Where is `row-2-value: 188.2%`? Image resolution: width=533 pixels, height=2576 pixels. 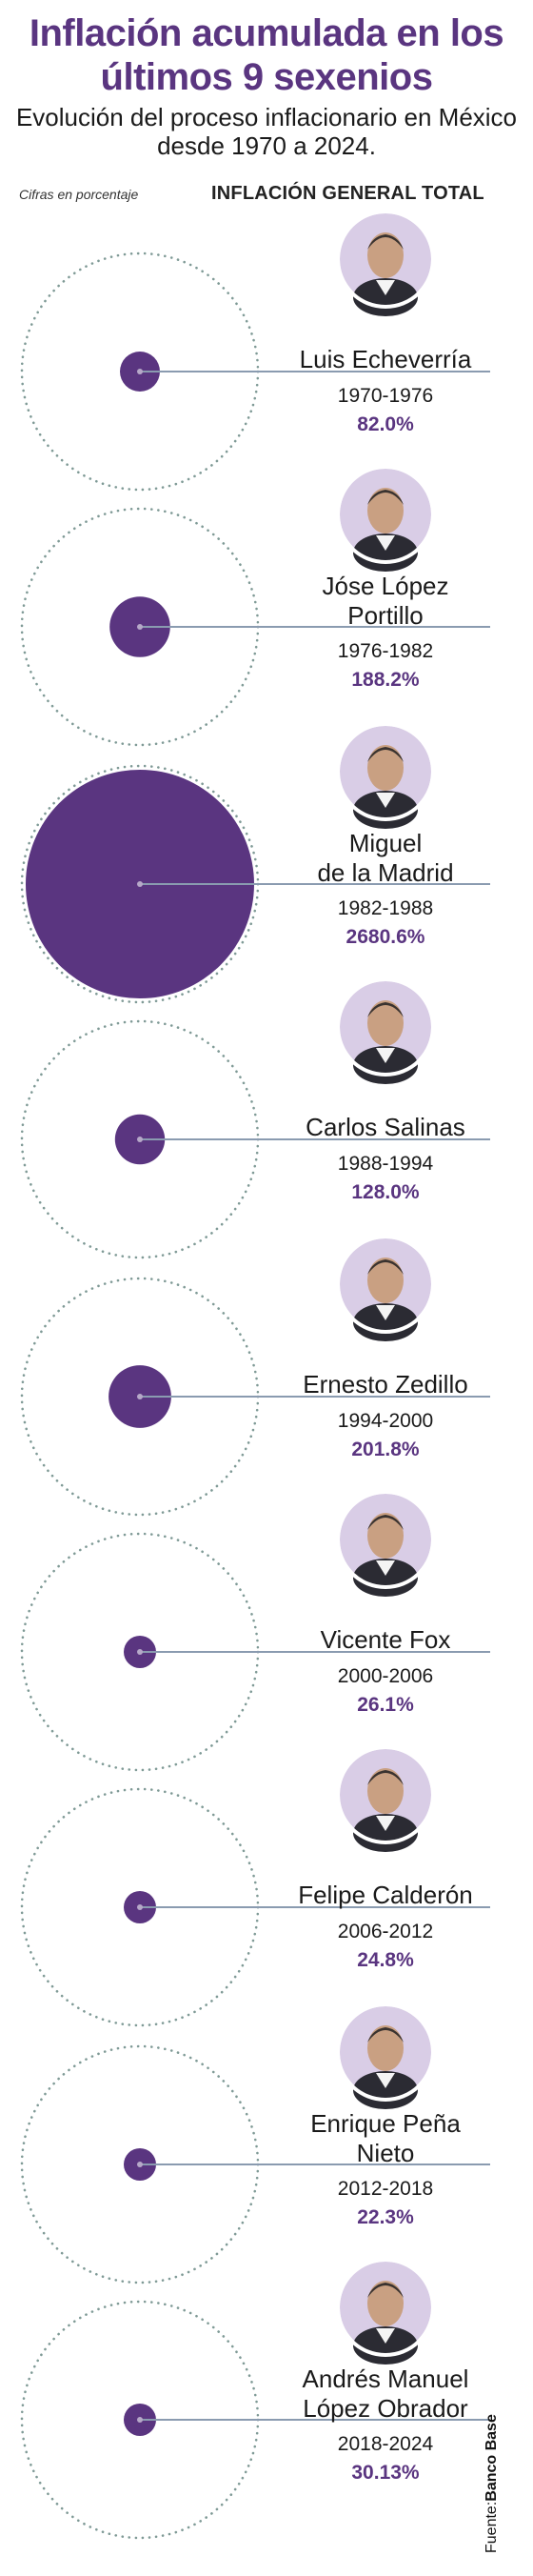 row-2-value: 188.2% is located at coordinates (386, 680).